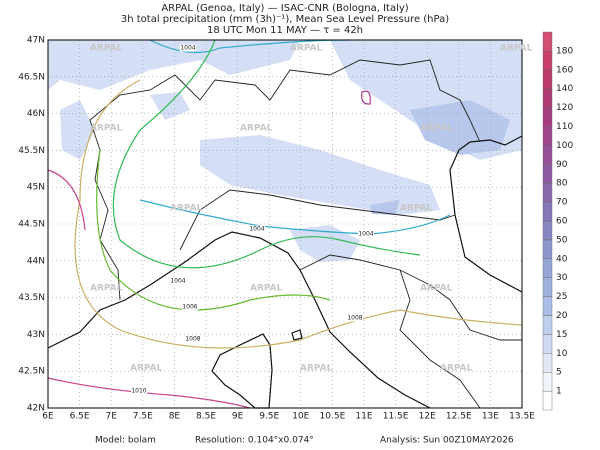 The image size is (600, 450). I want to click on lon-label: 6.5E, so click(80, 417).